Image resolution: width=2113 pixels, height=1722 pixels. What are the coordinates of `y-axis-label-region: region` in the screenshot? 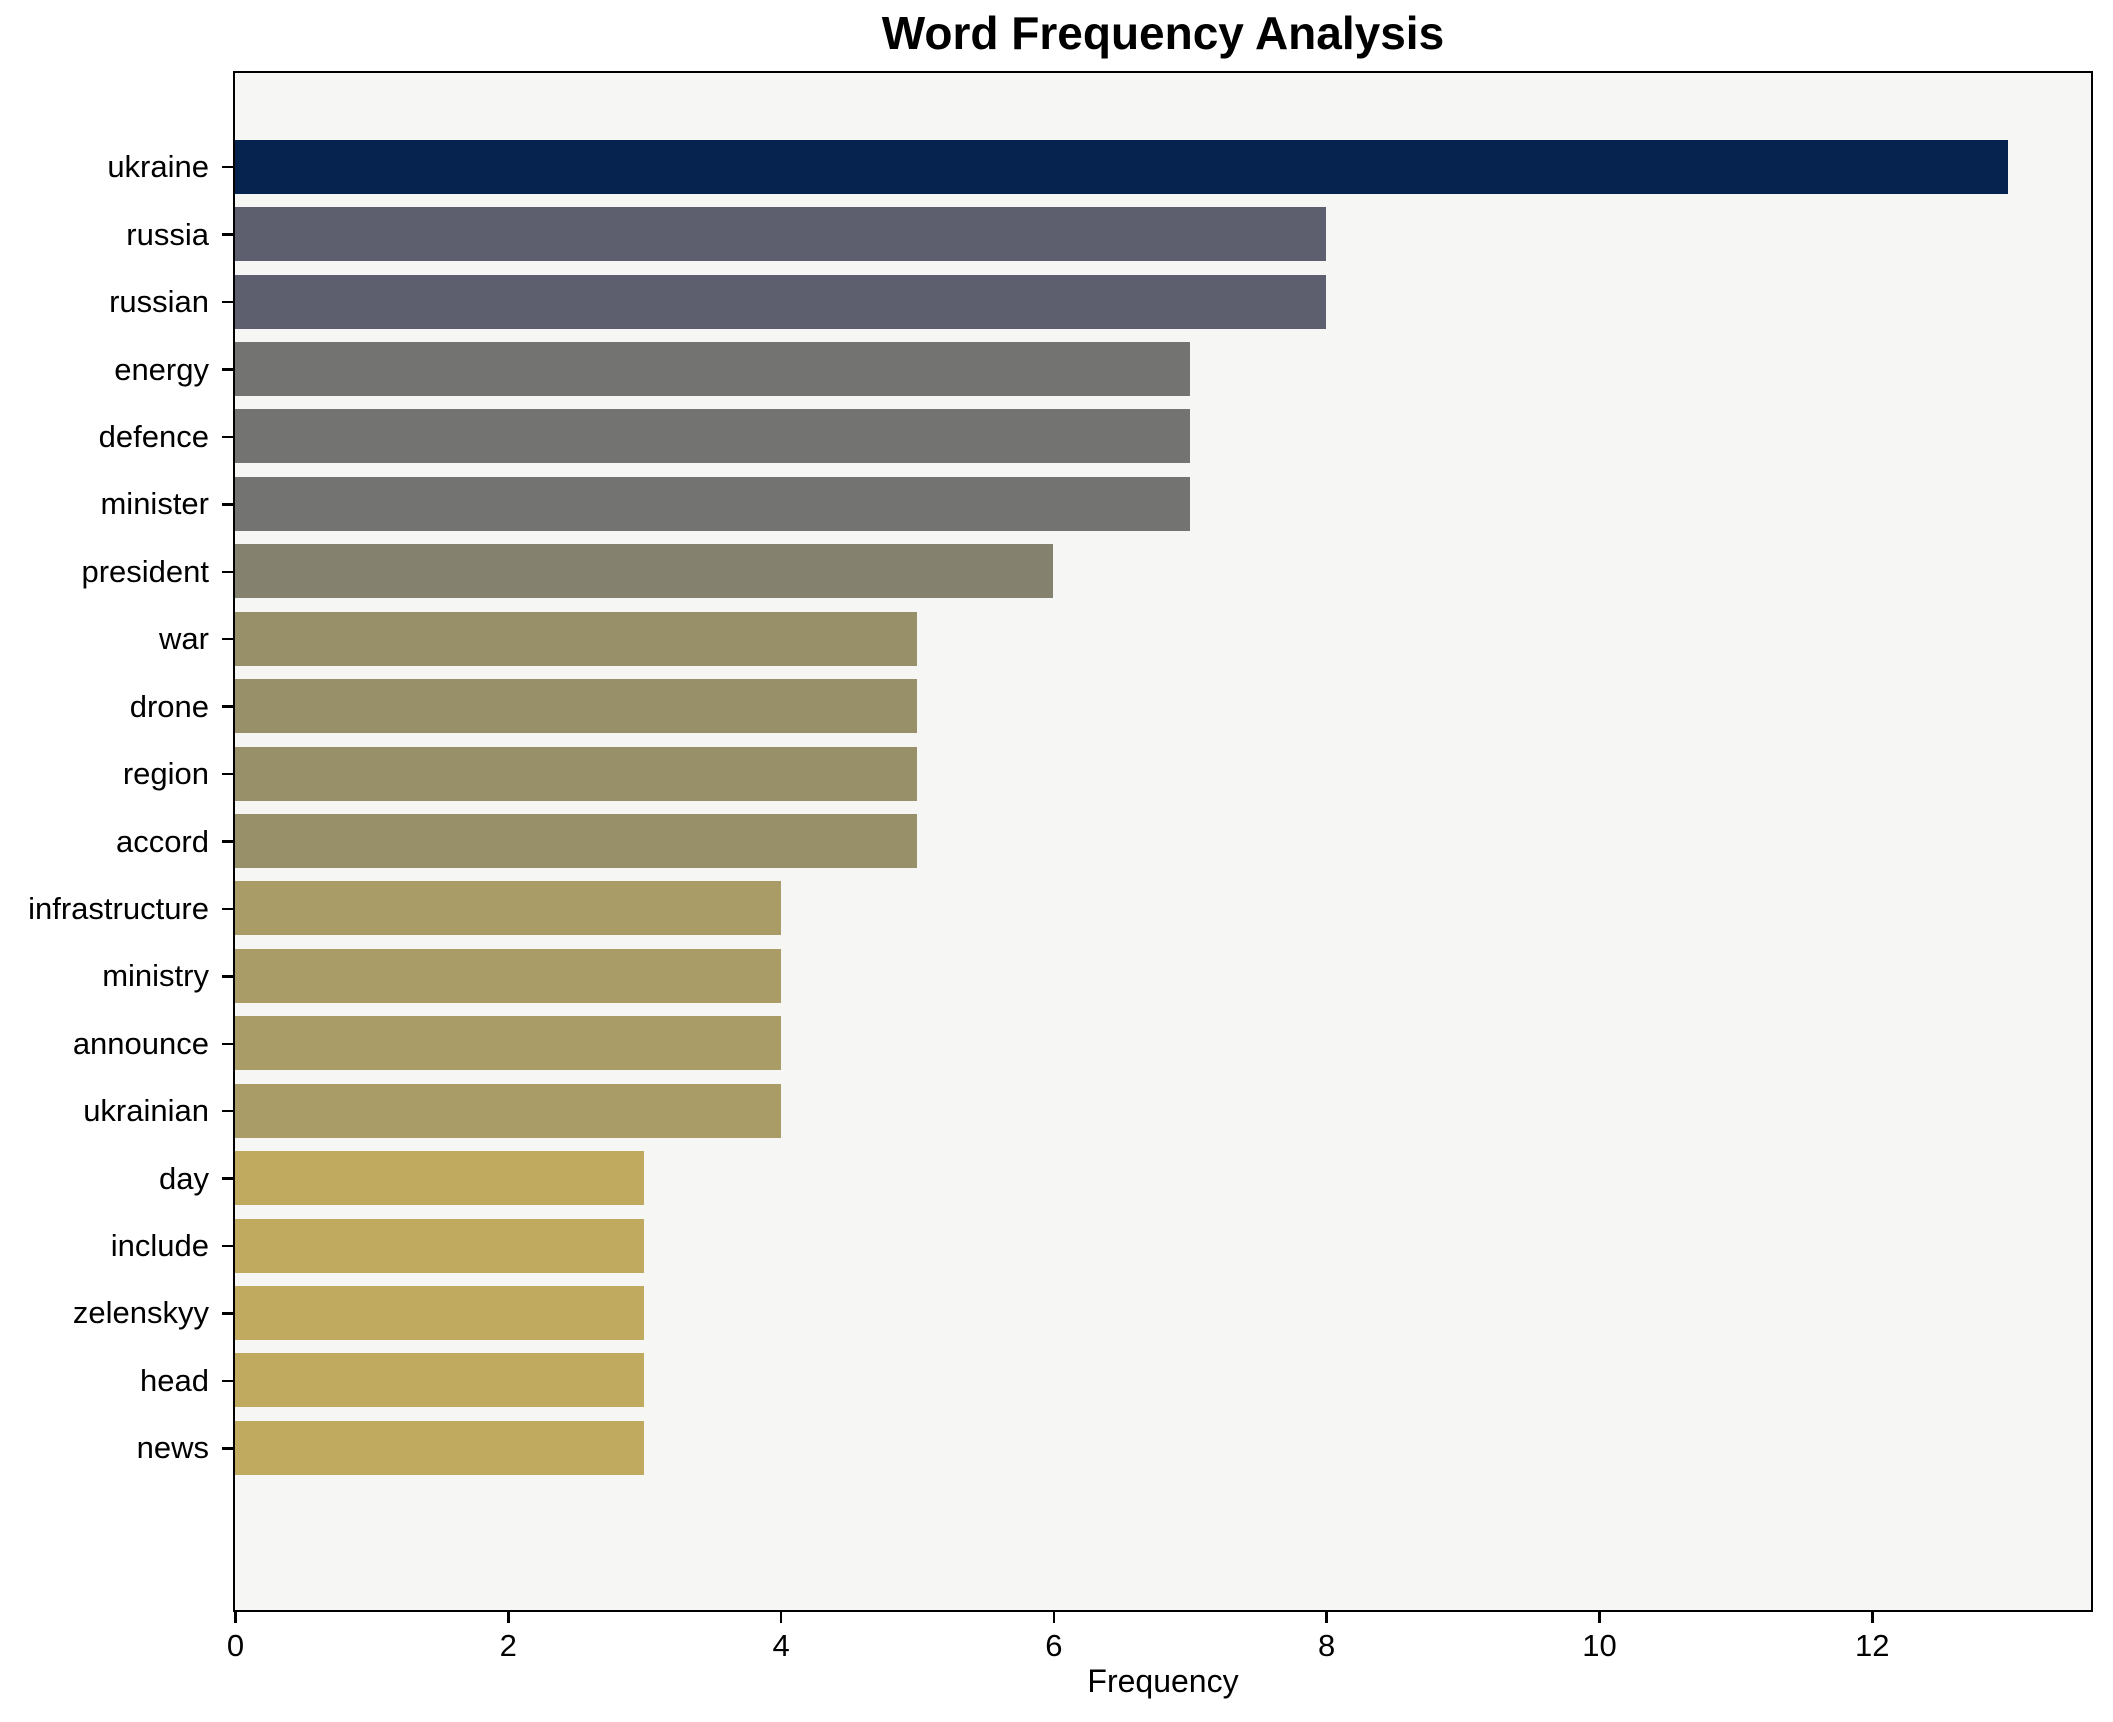 It's located at (165, 774).